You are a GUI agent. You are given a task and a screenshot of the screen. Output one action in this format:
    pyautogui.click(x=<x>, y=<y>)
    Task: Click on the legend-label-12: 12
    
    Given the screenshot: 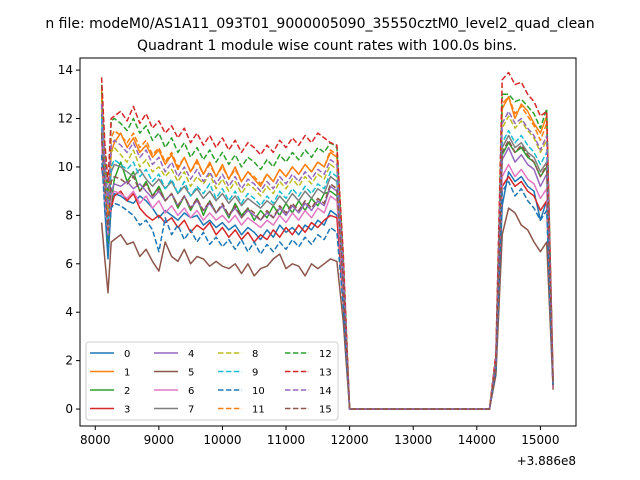 What is the action you would take?
    pyautogui.click(x=325, y=354)
    